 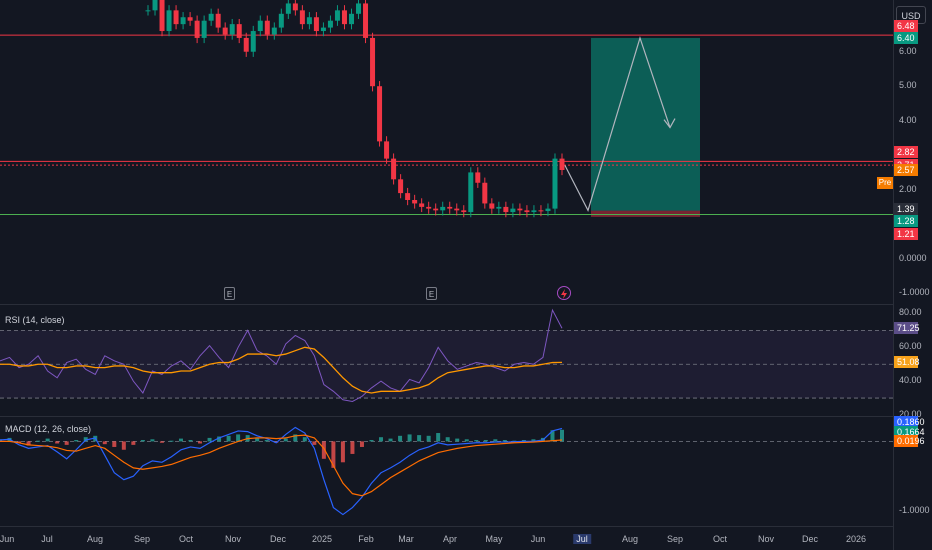 What do you see at coordinates (908, 188) in the screenshot?
I see `price-tick-label: 2.00` at bounding box center [908, 188].